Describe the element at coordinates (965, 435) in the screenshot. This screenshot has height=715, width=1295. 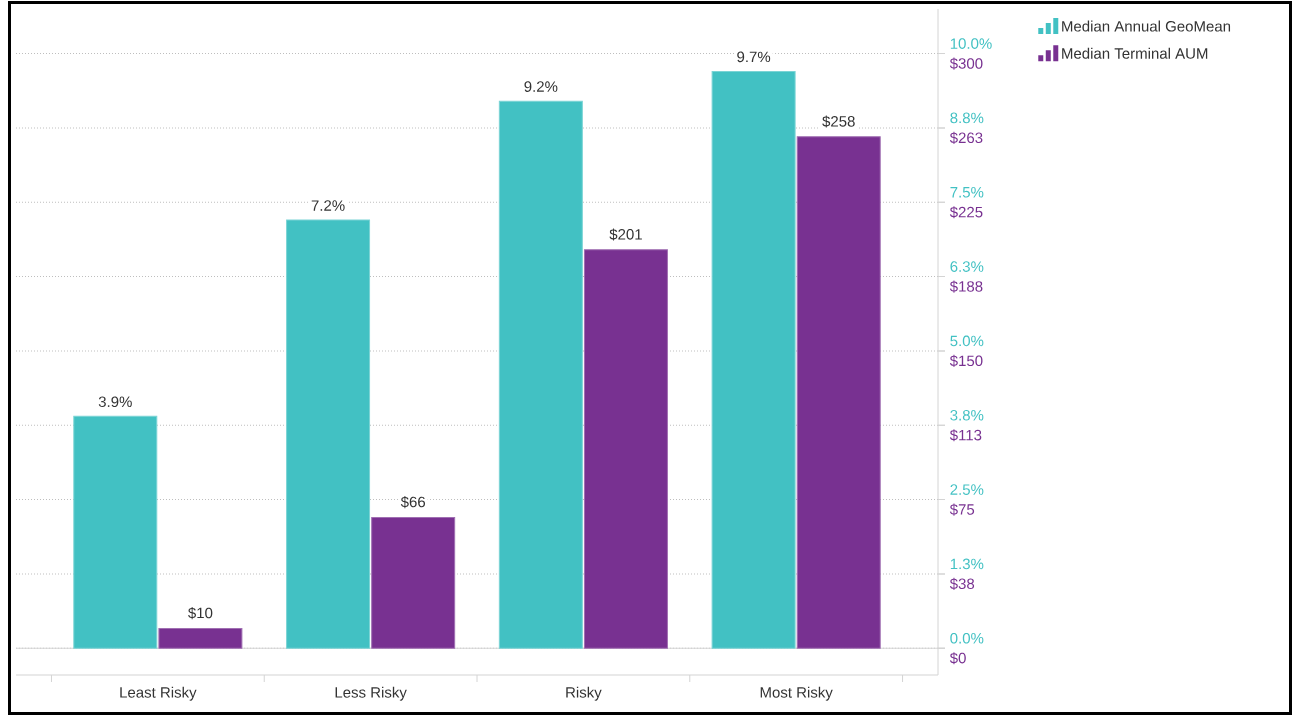
I see `y2-tick-label: $113` at that location.